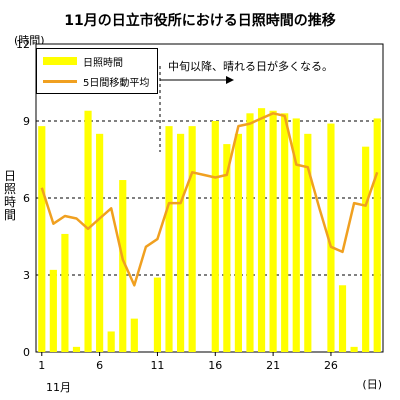  Describe the element at coordinates (58, 387) in the screenshot. I see `month-label: 11月` at that location.